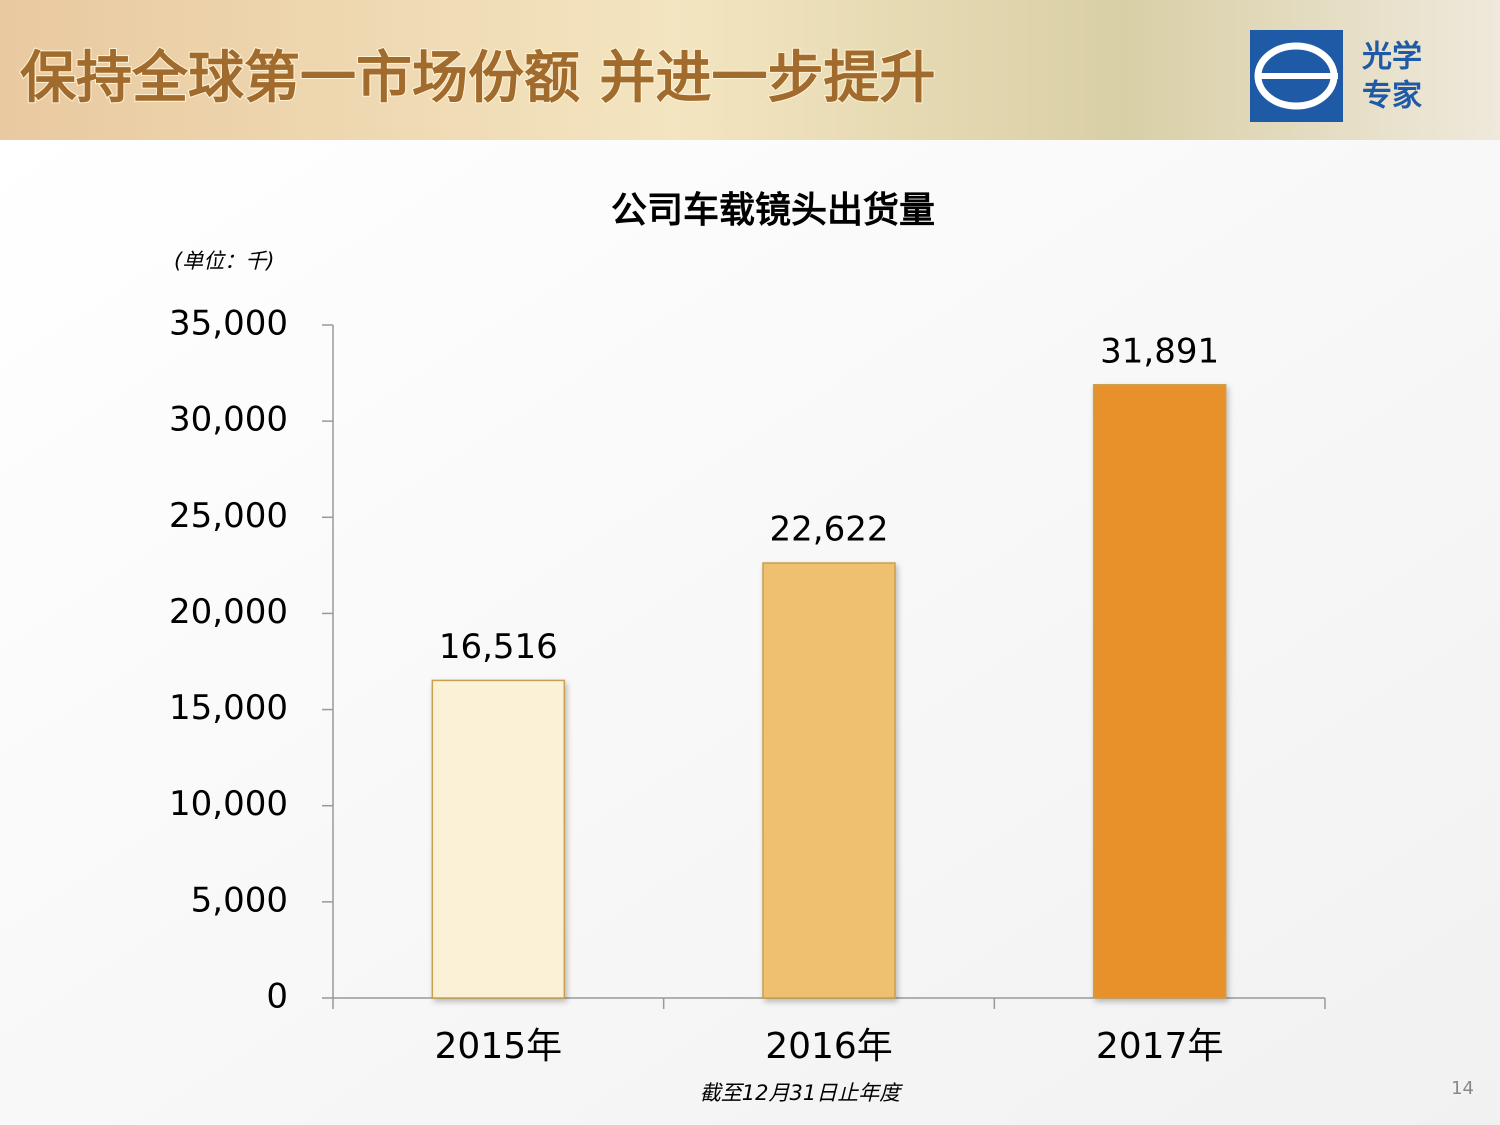 This screenshot has width=1500, height=1125. I want to click on logo-text: 光学, so click(1392, 57).